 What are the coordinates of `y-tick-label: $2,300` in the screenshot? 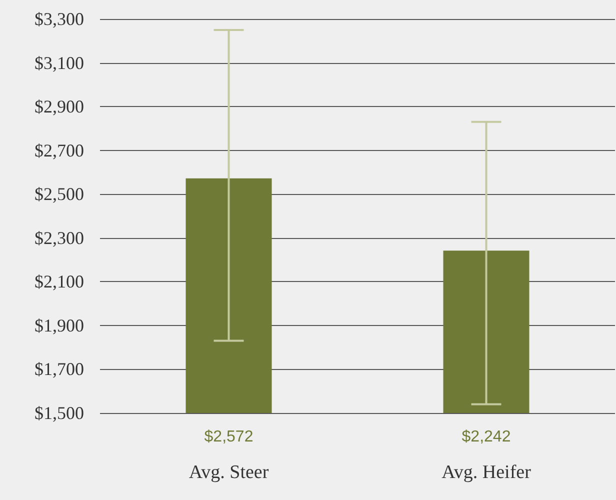 It's located at (59, 238).